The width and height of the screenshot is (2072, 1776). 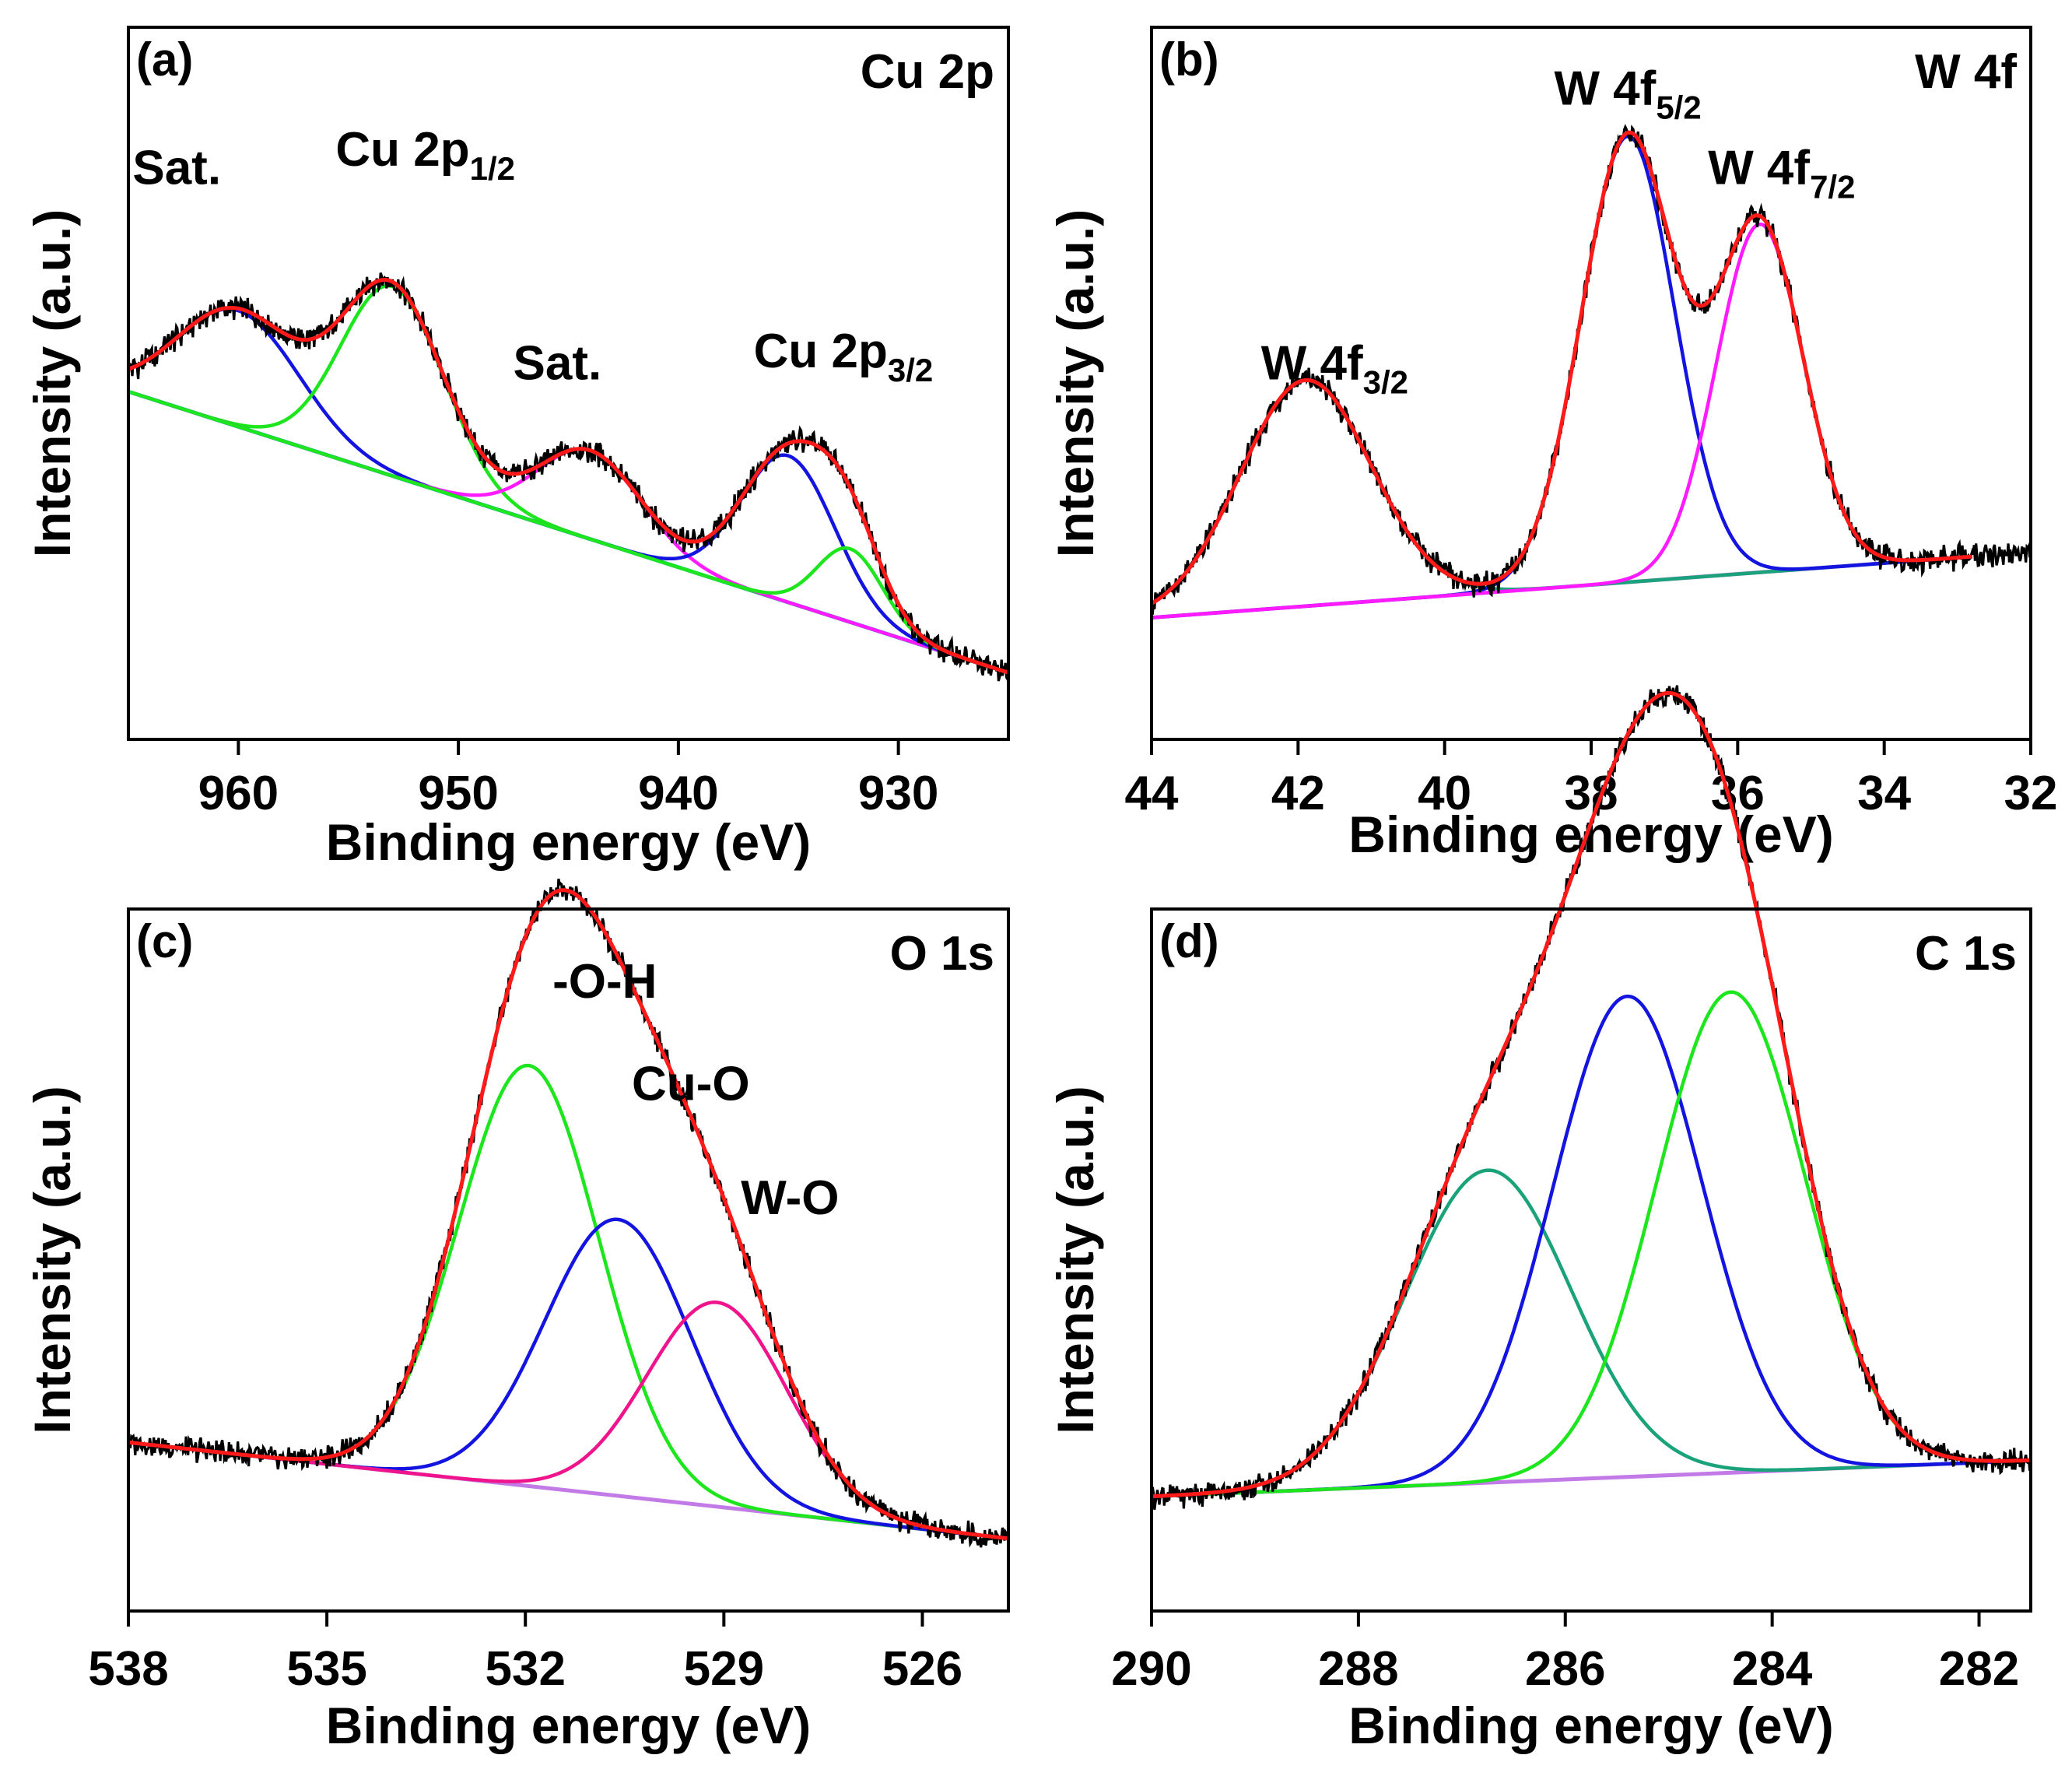 I want to click on panel-label: (a), so click(x=164, y=59).